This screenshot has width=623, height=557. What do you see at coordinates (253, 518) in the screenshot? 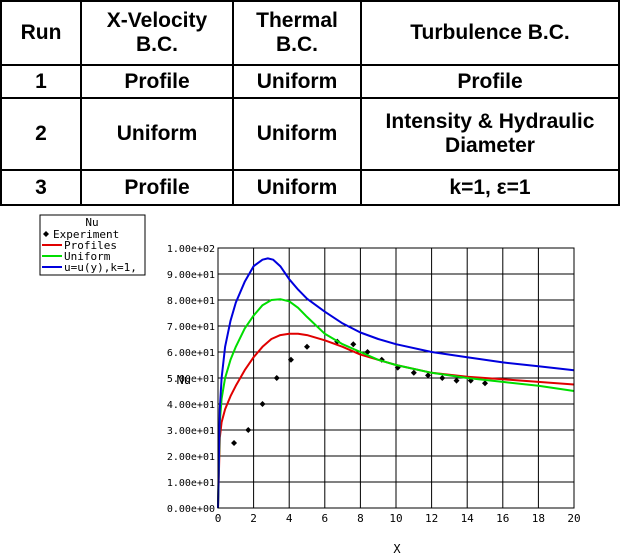
I see `x-tick-label: 2` at bounding box center [253, 518].